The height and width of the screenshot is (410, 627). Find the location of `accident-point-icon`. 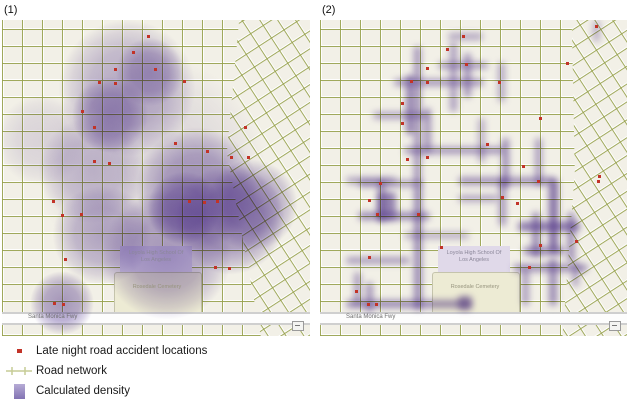

accident-point-icon is located at coordinates (19, 351).